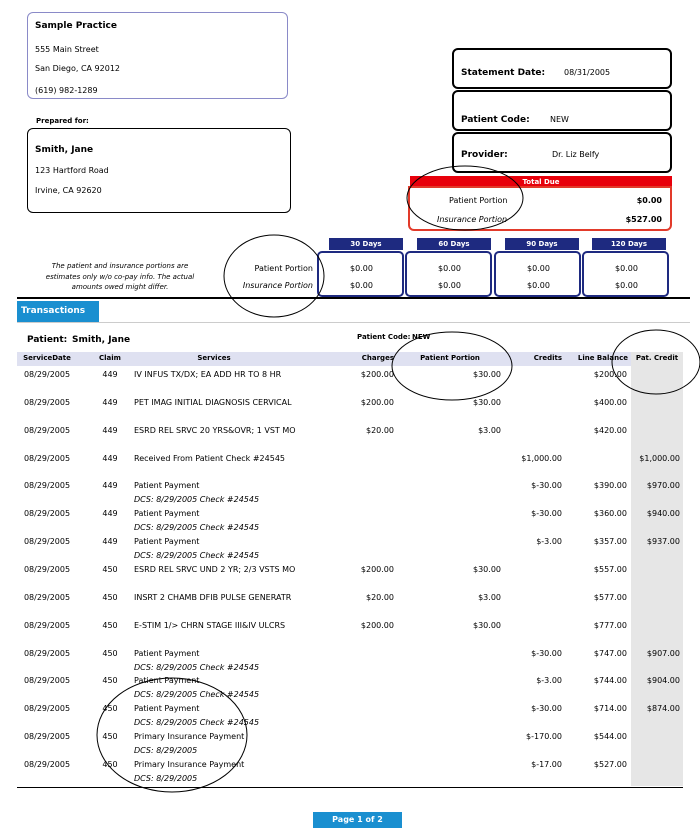  What do you see at coordinates (478, 200) in the screenshot?
I see `total-patient-label: Patient Portion` at bounding box center [478, 200].